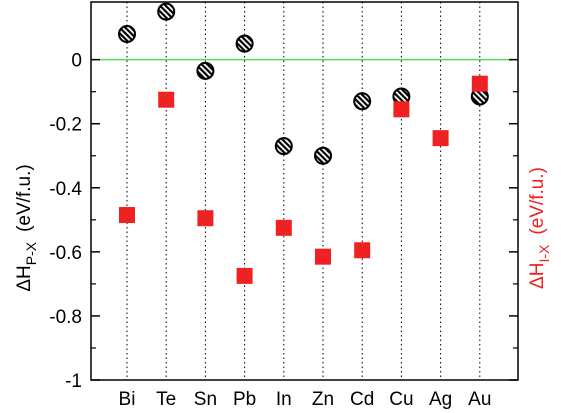  Describe the element at coordinates (65, 253) in the screenshot. I see `ytick-label: -0.6` at that location.